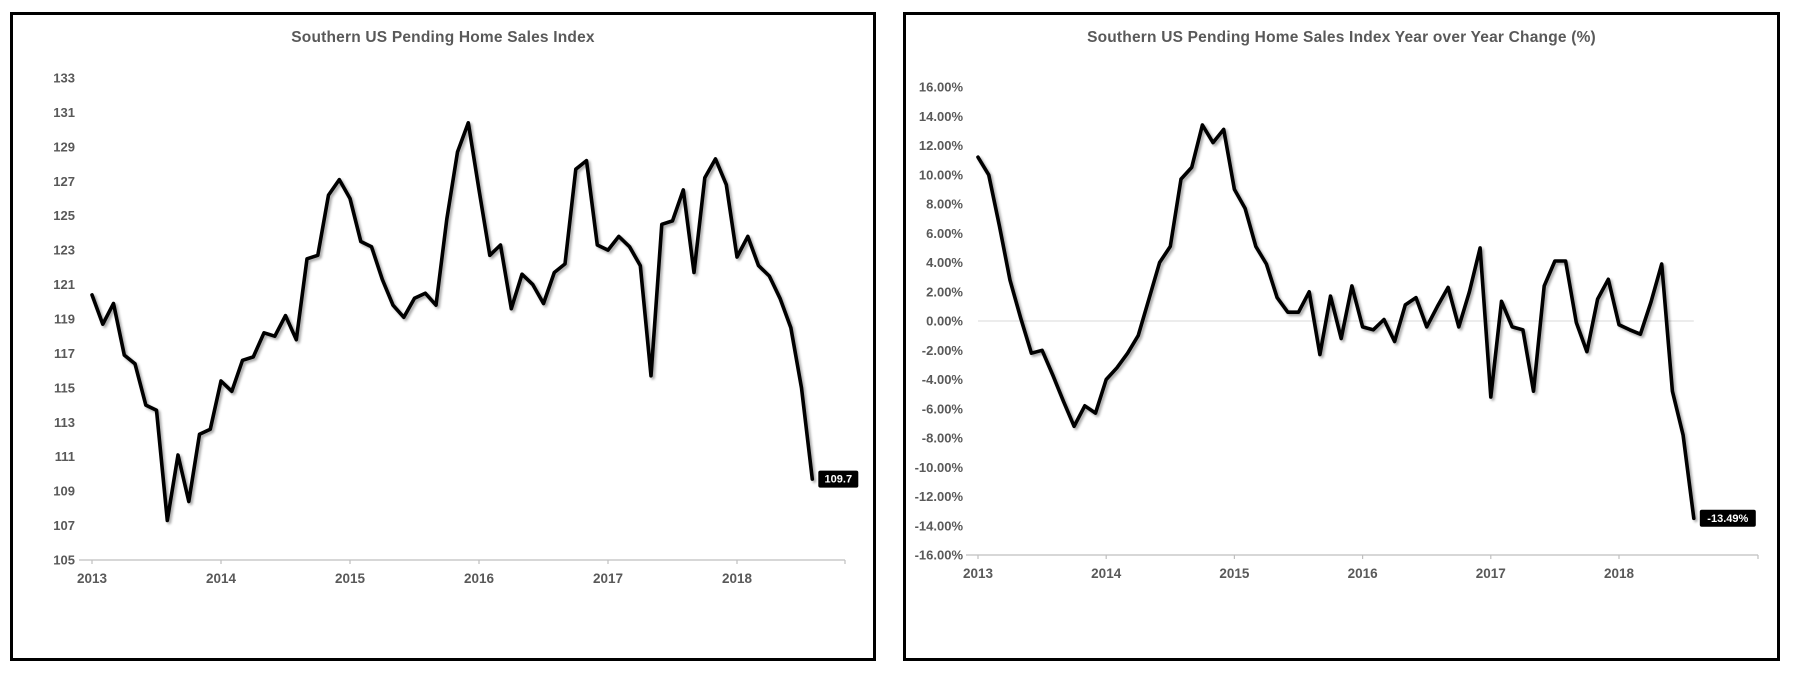 Image resolution: width=1802 pixels, height=674 pixels. Describe the element at coordinates (944, 291) in the screenshot. I see `y-axis-tick-label: 2.00%` at that location.